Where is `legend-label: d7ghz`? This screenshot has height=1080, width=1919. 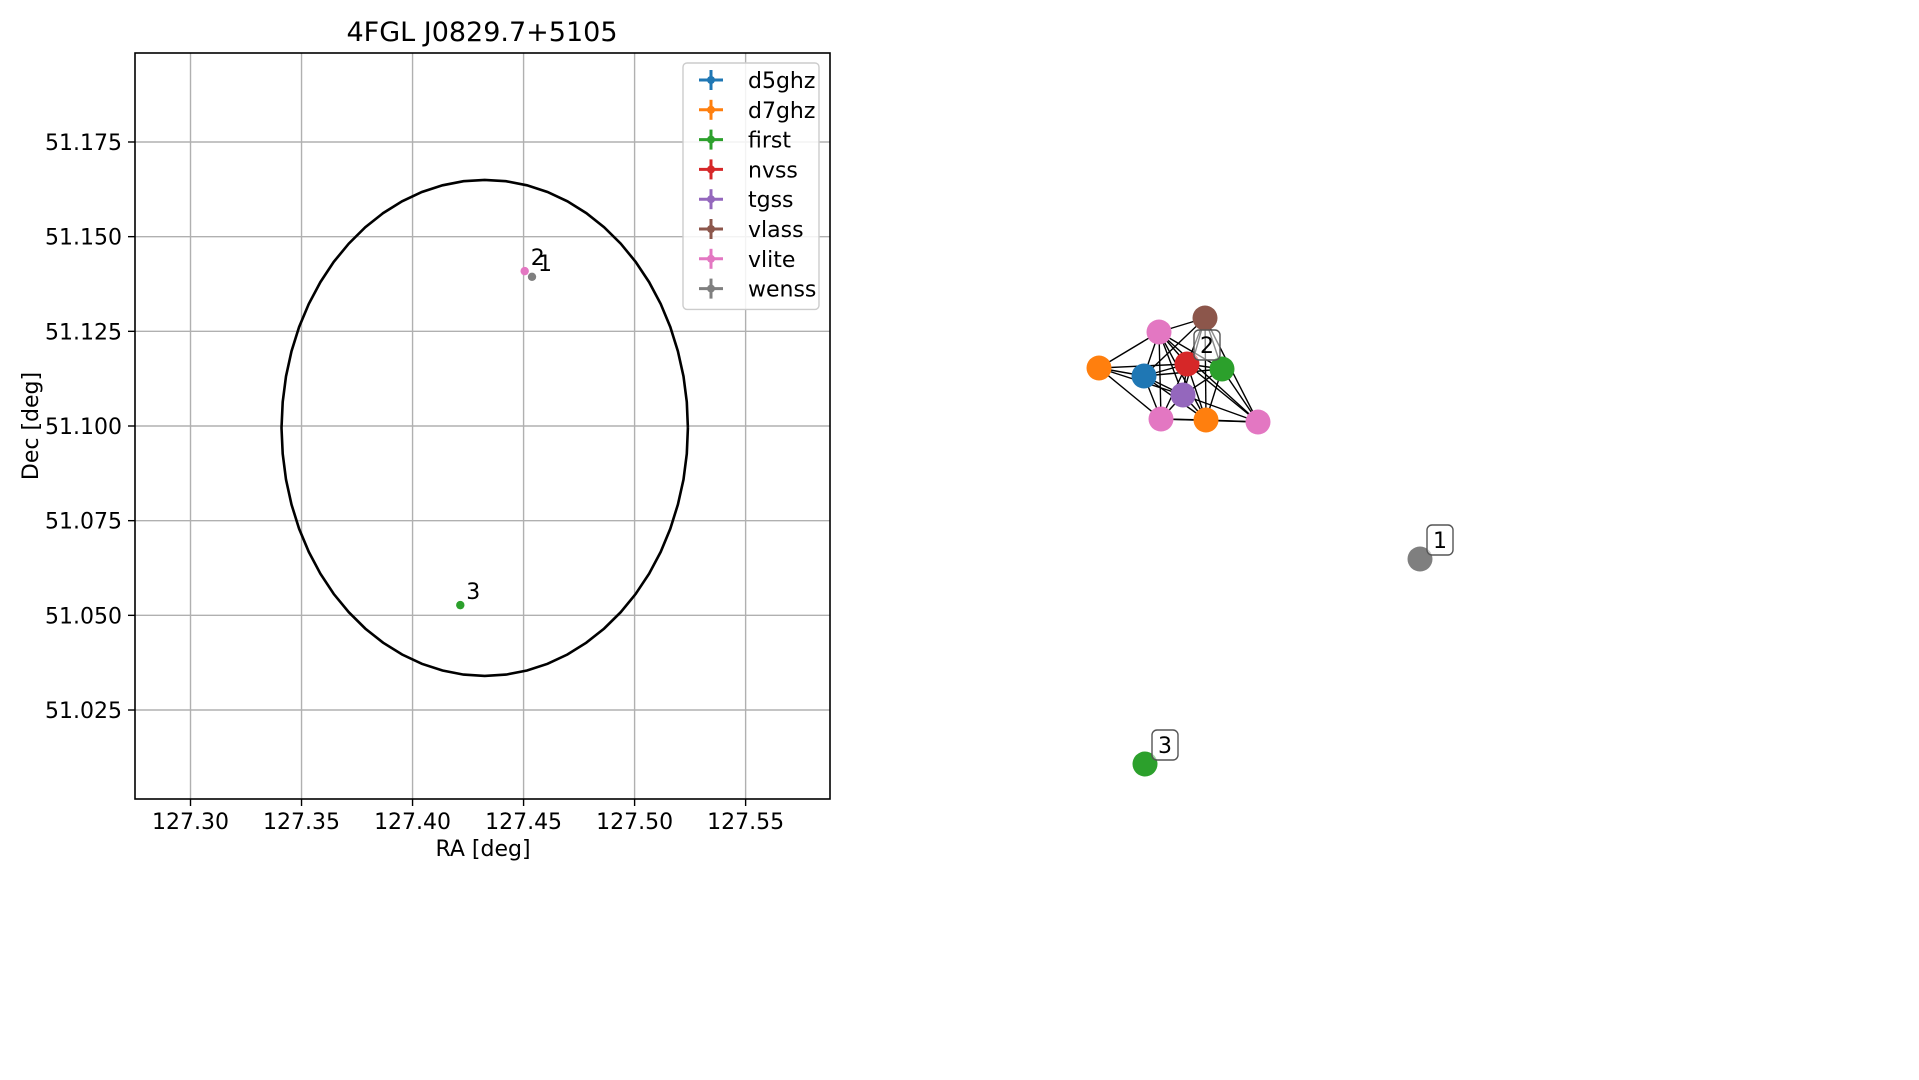 legend-label: d7ghz is located at coordinates (781, 111).